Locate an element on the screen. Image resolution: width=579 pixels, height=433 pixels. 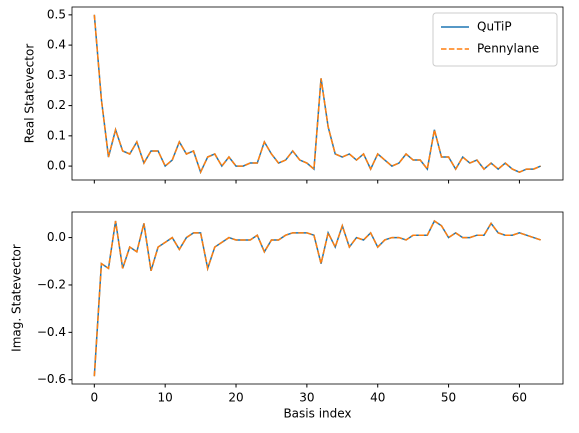
y-tick-label: 0.4 is located at coordinates (56, 45).